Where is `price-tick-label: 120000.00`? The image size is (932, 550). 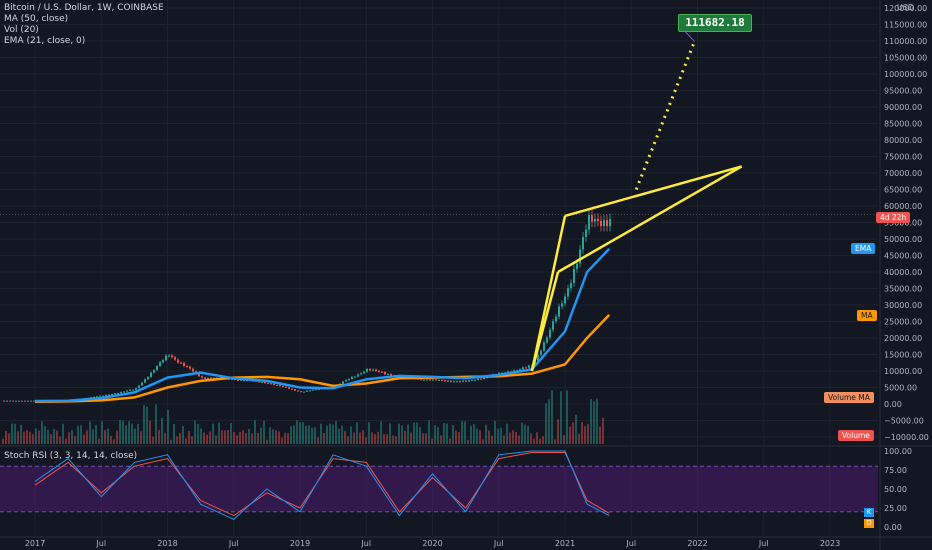 price-tick-label: 120000.00 is located at coordinates (905, 8).